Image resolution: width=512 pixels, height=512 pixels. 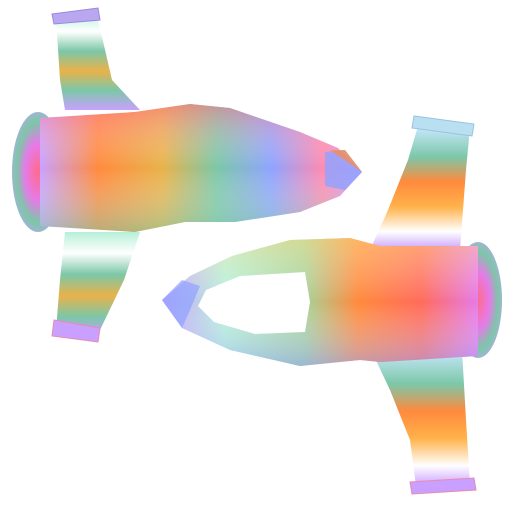 What do you see at coordinates (421, 418) in the screenshot?
I see `bottom-wing-right-ship` at bounding box center [421, 418].